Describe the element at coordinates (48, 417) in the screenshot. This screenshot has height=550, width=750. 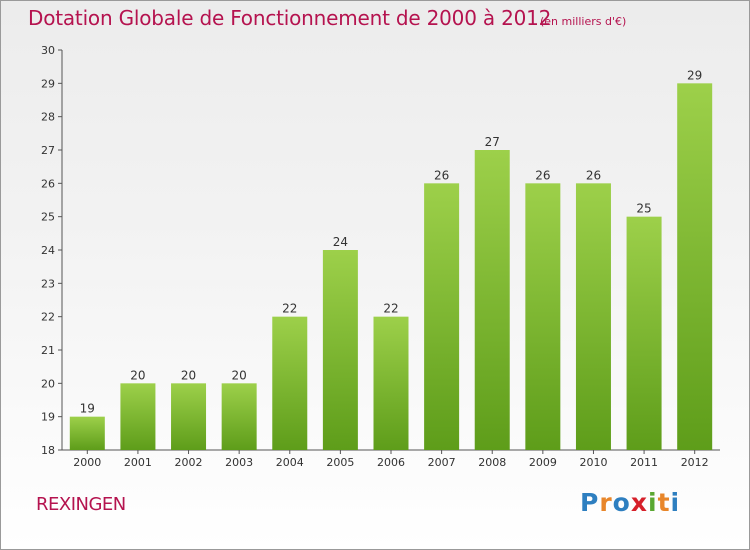
I see `y-tick-label: 19` at that location.